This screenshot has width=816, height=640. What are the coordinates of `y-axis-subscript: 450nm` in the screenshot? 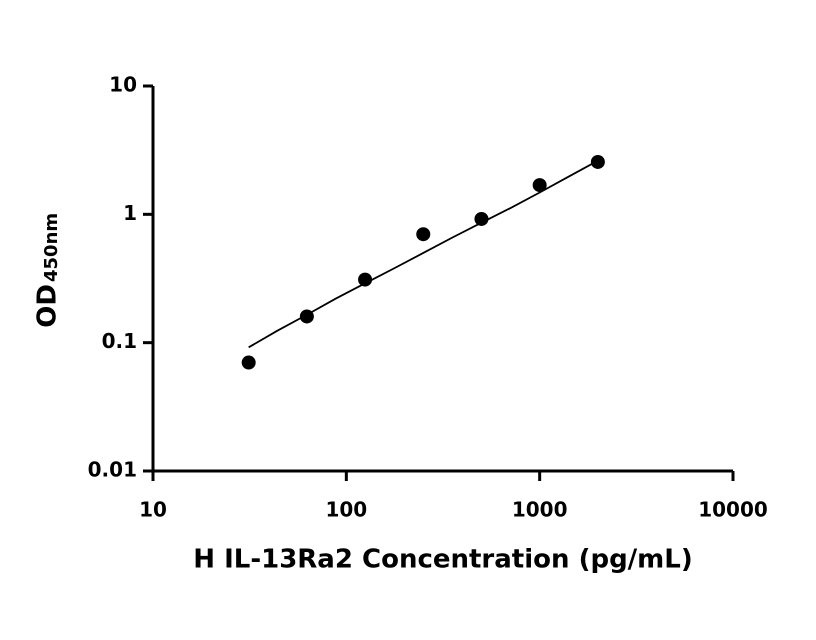 It's located at (51, 247).